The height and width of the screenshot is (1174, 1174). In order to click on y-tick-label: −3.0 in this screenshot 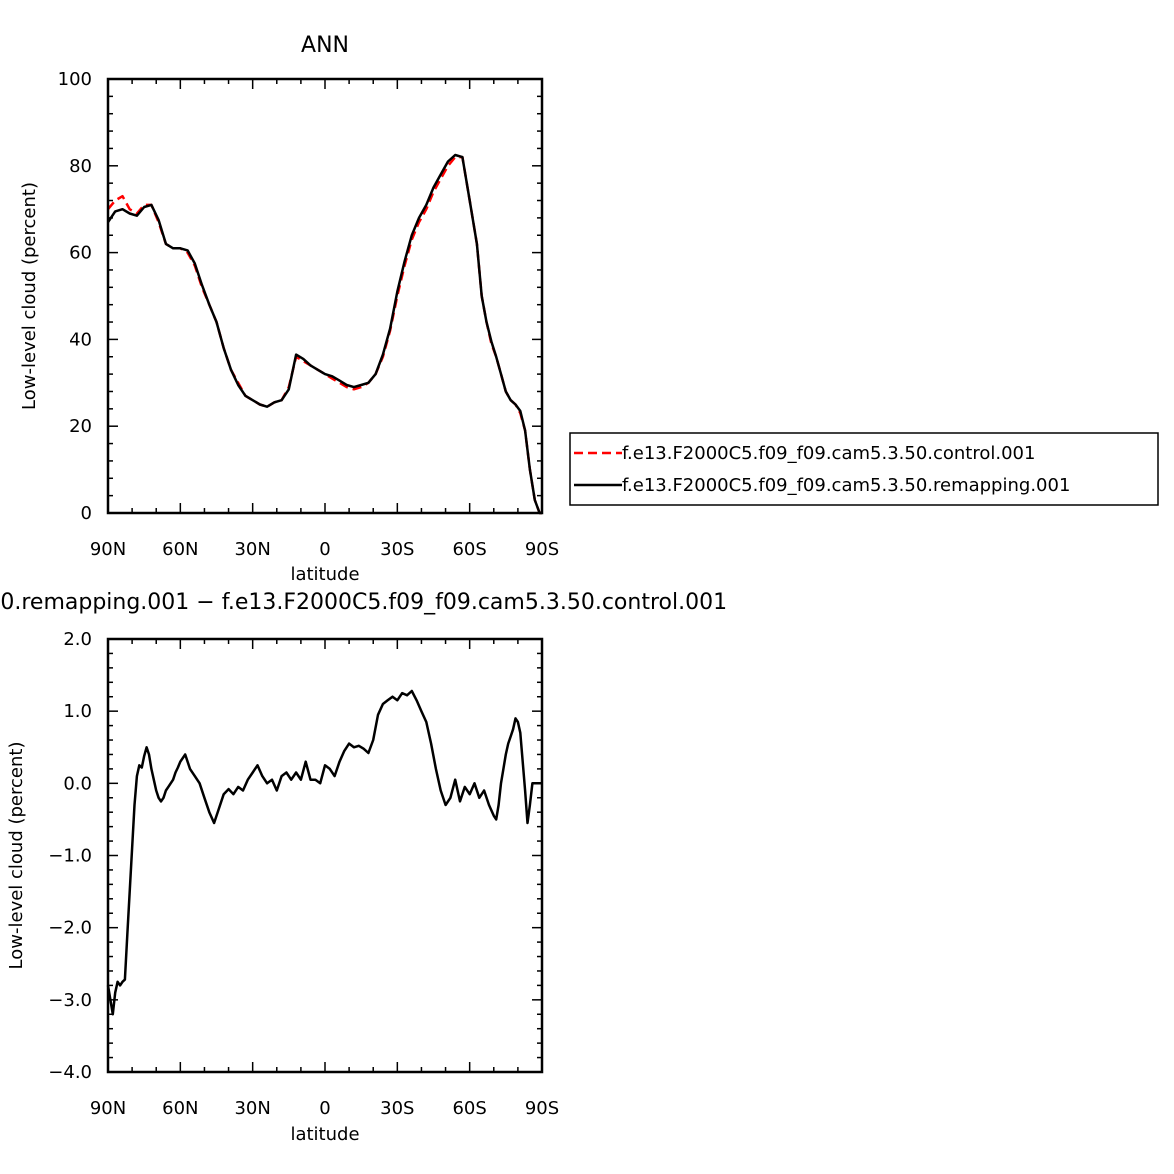, I will do `click(70, 1000)`.